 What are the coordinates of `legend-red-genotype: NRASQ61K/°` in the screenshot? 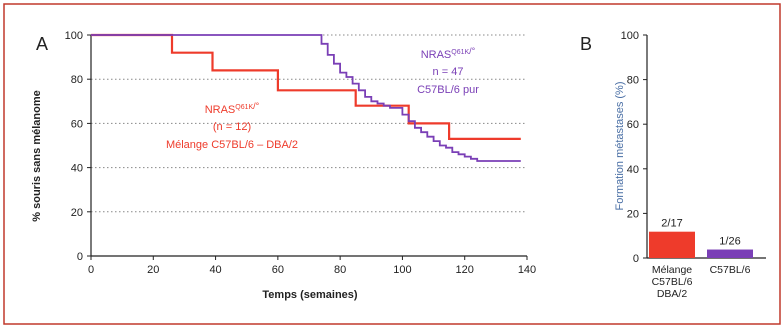 It's located at (232, 108).